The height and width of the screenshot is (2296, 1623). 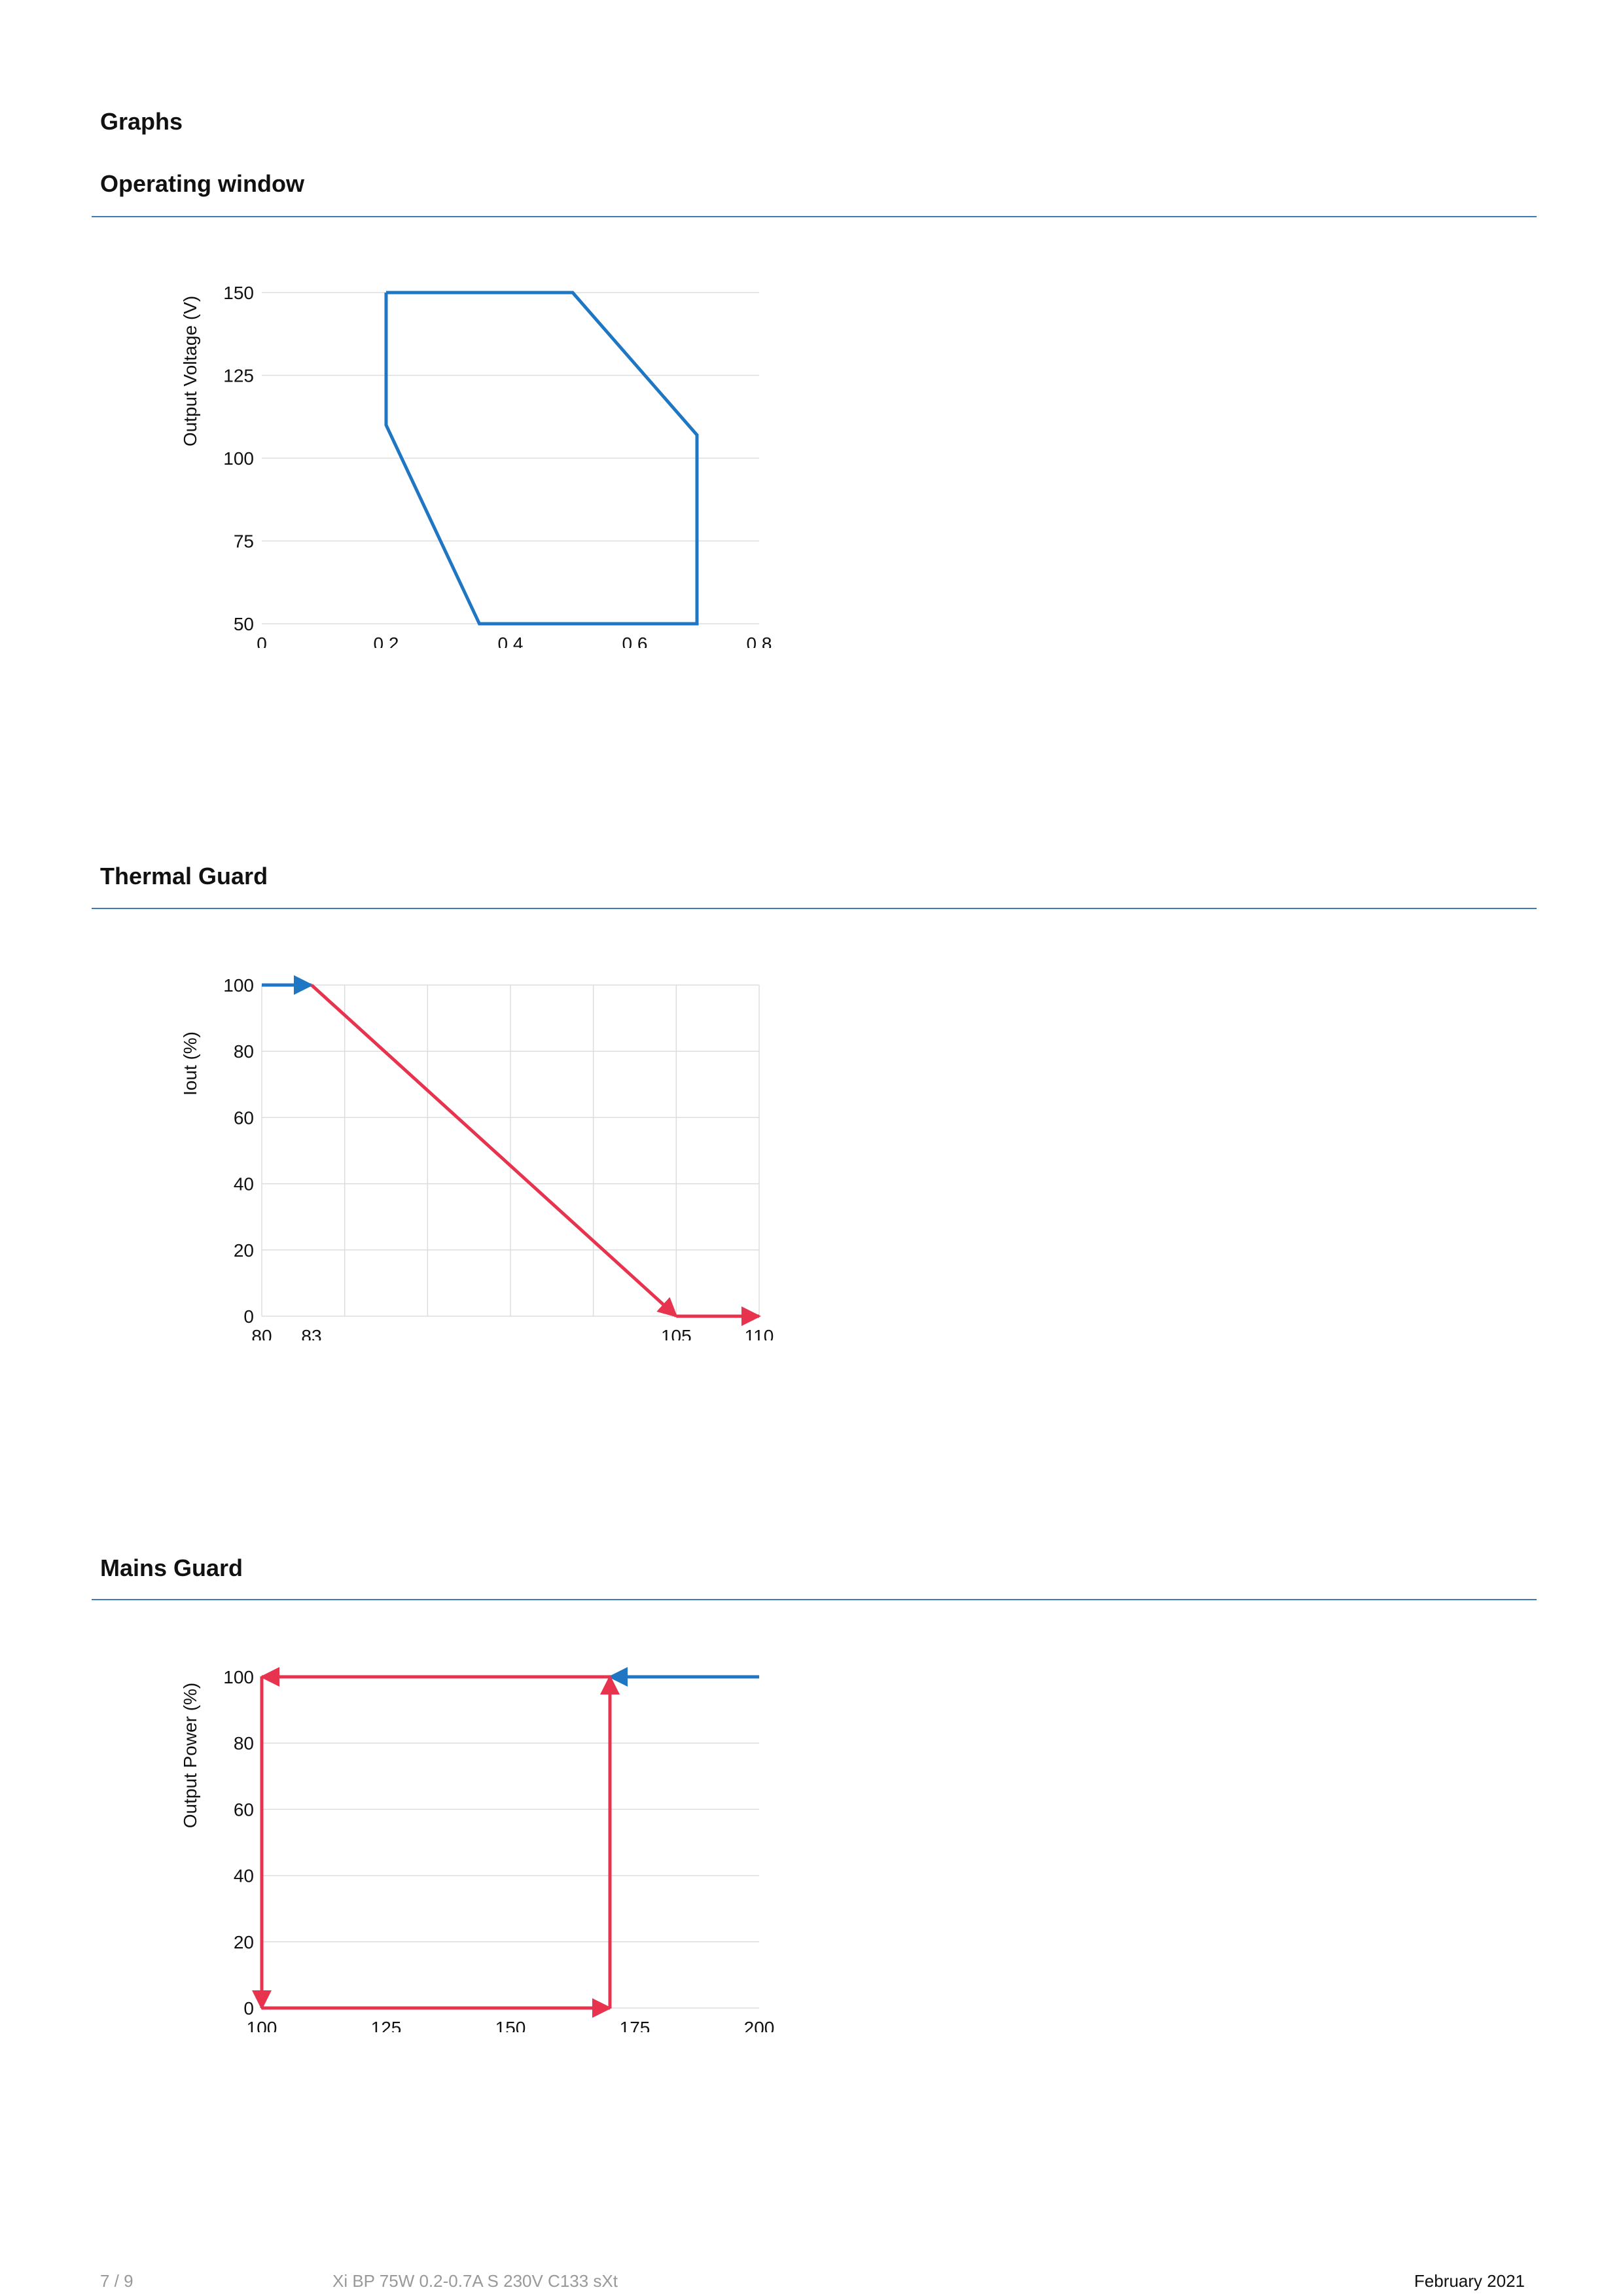 I want to click on y-axis-label: Output Power (%), so click(x=190, y=1756).